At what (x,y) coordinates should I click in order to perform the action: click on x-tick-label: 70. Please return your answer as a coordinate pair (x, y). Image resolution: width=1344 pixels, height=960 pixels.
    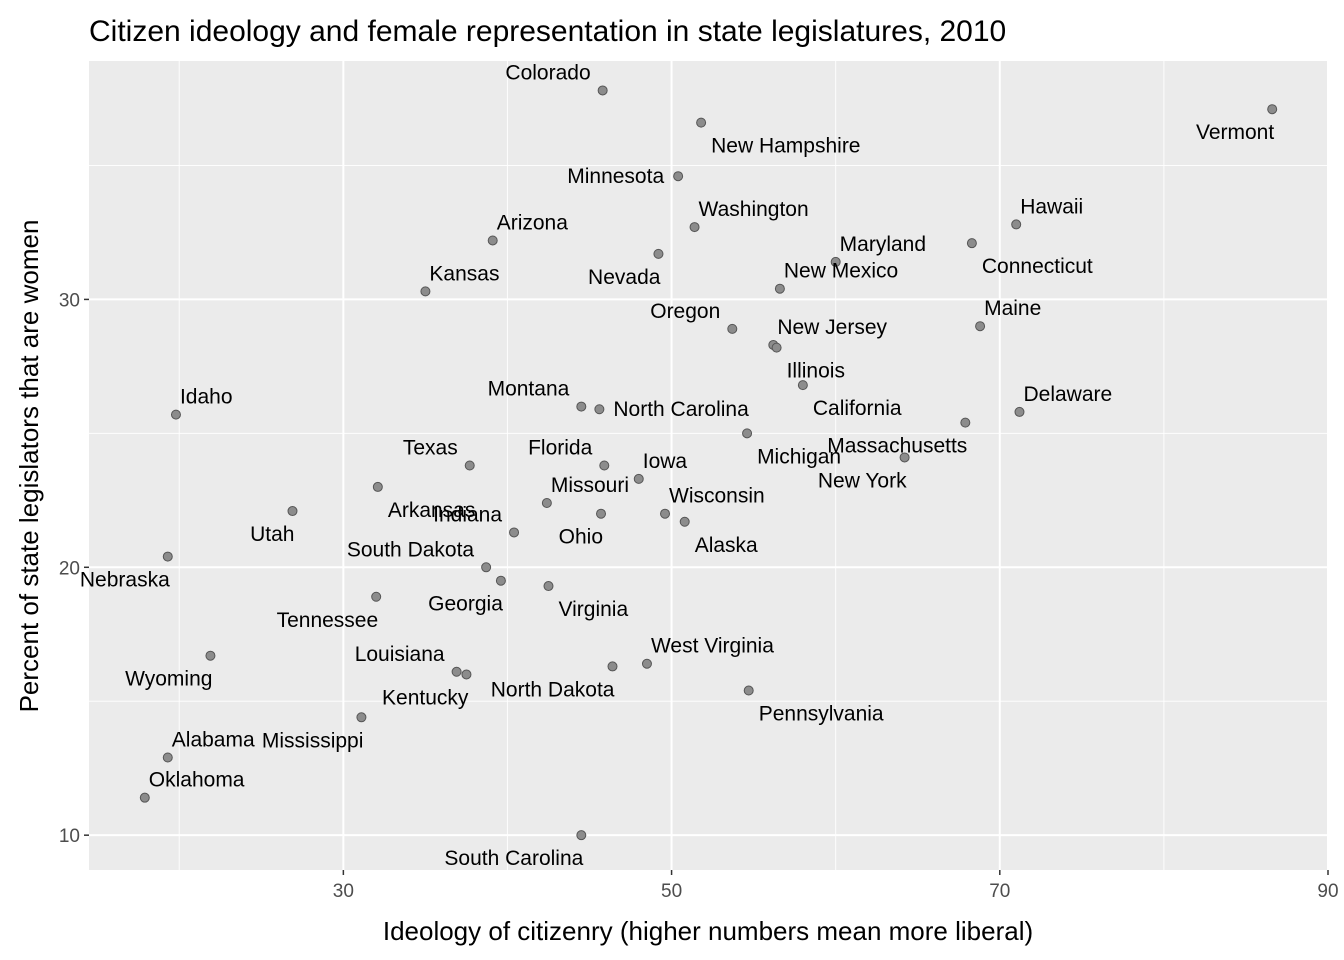
    Looking at the image, I should click on (999, 891).